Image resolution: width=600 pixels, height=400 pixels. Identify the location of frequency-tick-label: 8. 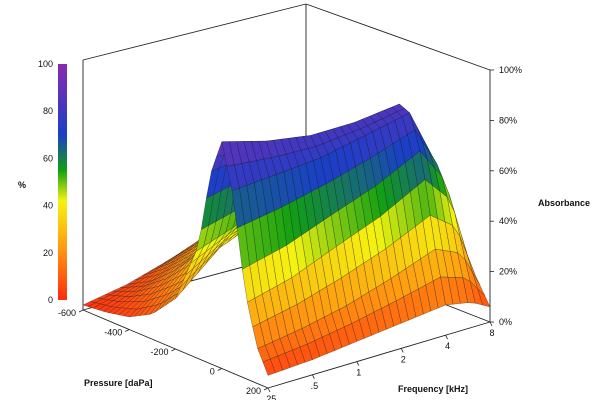
(491, 333).